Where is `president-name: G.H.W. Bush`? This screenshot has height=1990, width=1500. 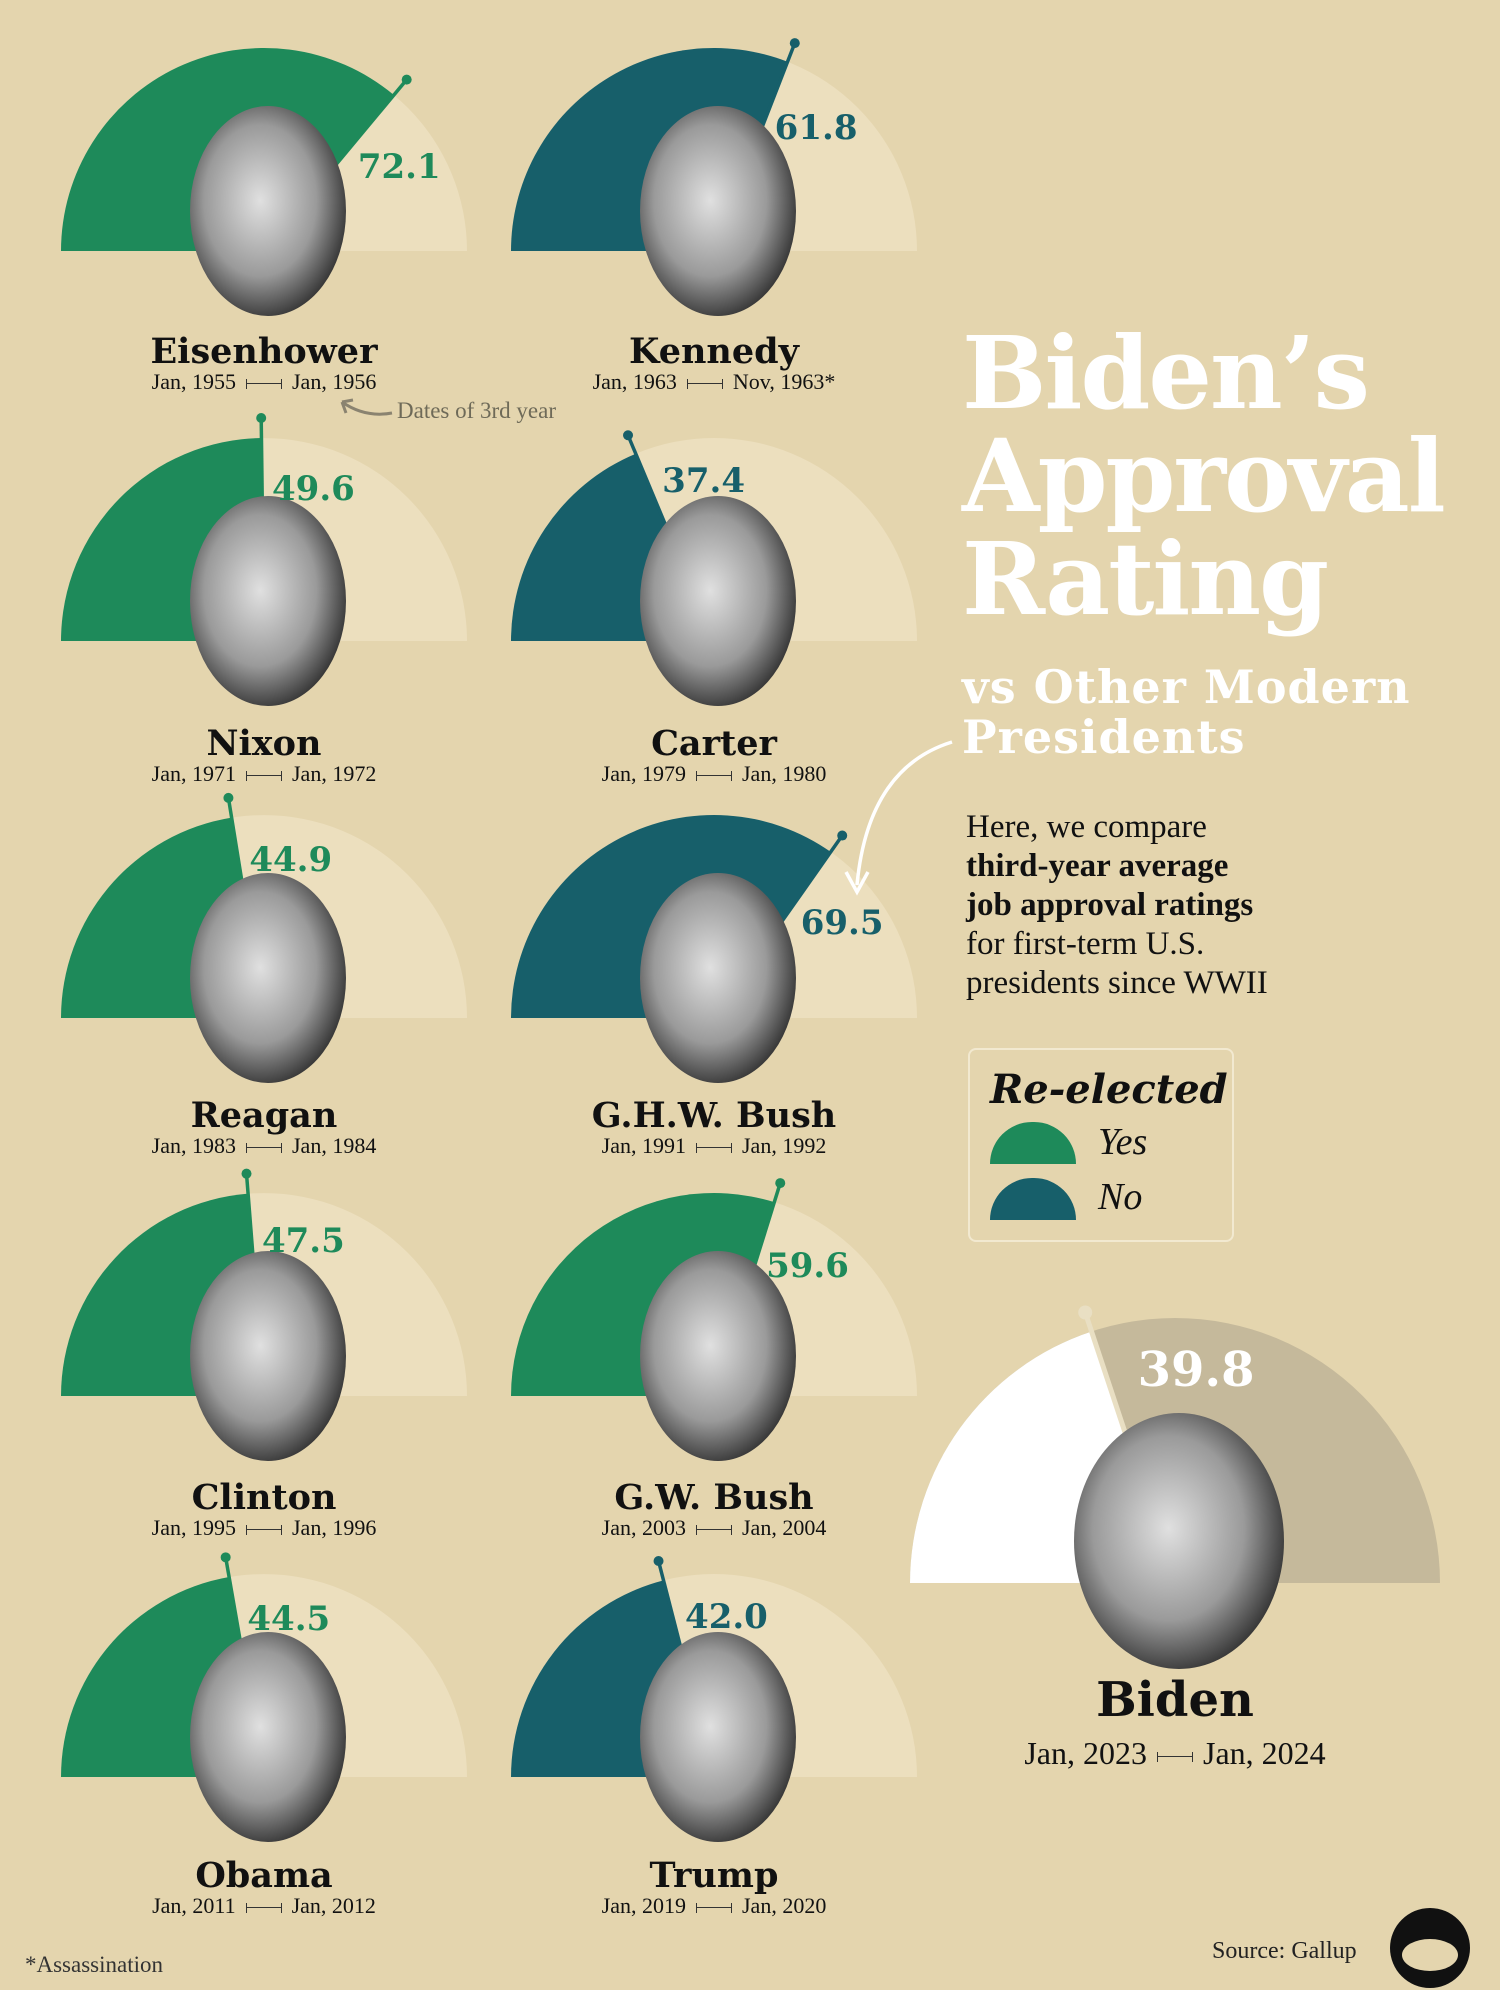 president-name: G.H.W. Bush is located at coordinates (714, 1115).